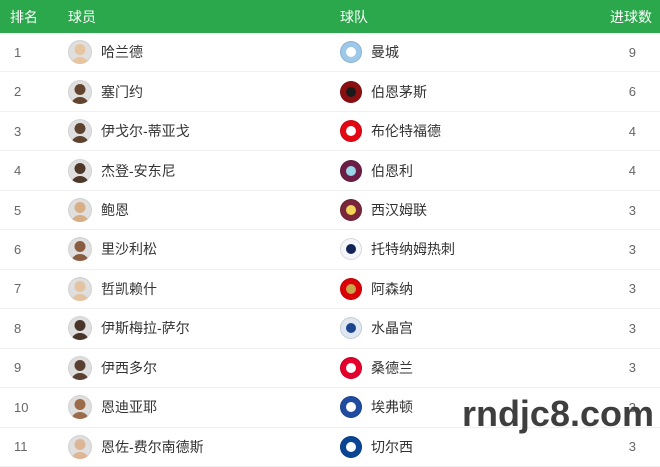 The image size is (660, 467). Describe the element at coordinates (129, 367) in the screenshot. I see `player-name: 伊西多尔` at that location.